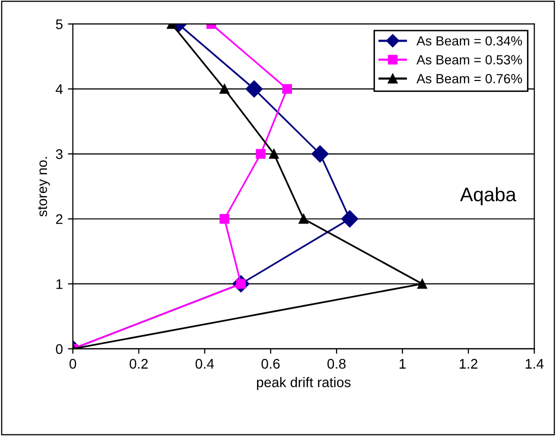 This screenshot has height=436, width=556. Describe the element at coordinates (59, 219) in the screenshot. I see `y-tick-label: 2` at that location.